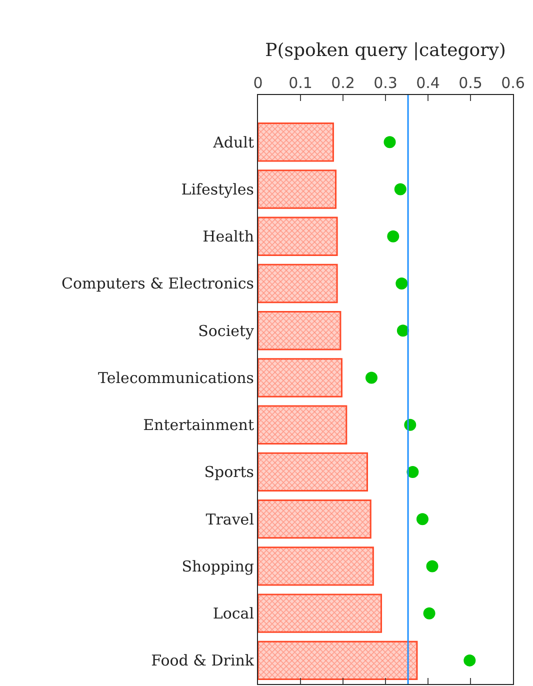  What do you see at coordinates (343, 83) in the screenshot?
I see `x-tick-label: 0.2` at bounding box center [343, 83].